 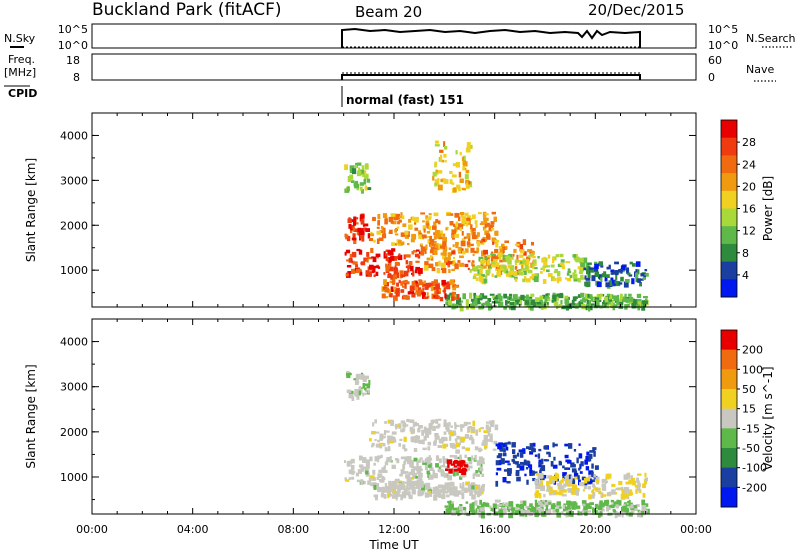 What do you see at coordinates (31, 416) in the screenshot?
I see `y-axis-label: Slant Range [km]` at bounding box center [31, 416].